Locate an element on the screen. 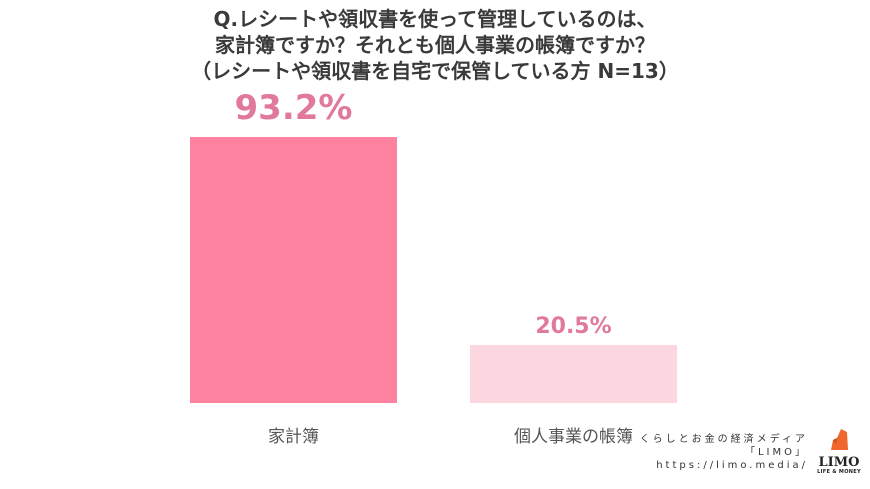  credit-tagline: くらしとお金の経済メディア is located at coordinates (723, 439).